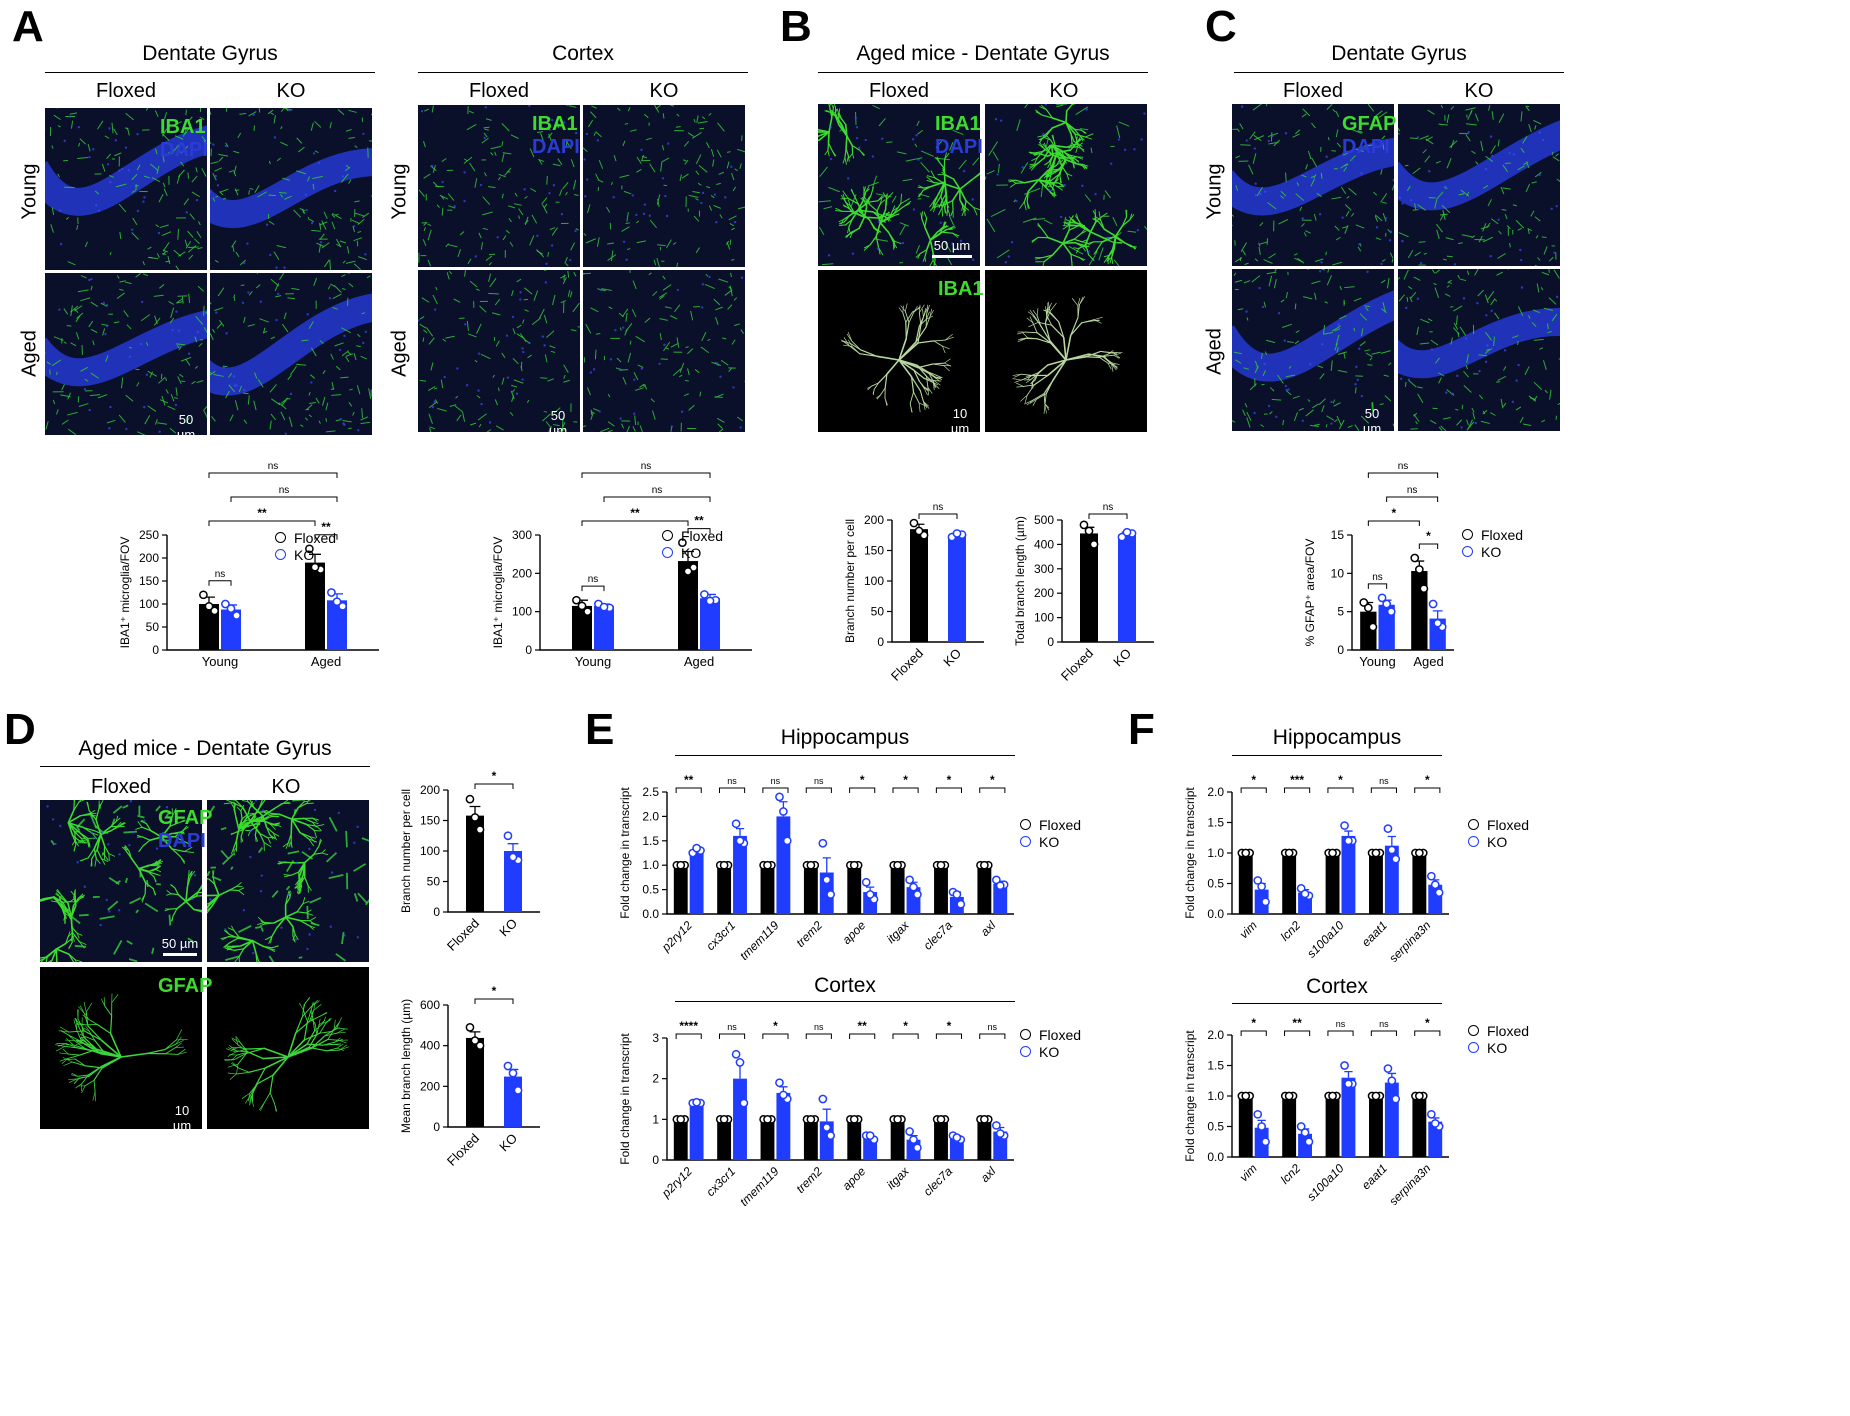 This screenshot has width=1850, height=1416. Describe the element at coordinates (625, 853) in the screenshot. I see `y-axis-label: Fold change in transcript` at that location.